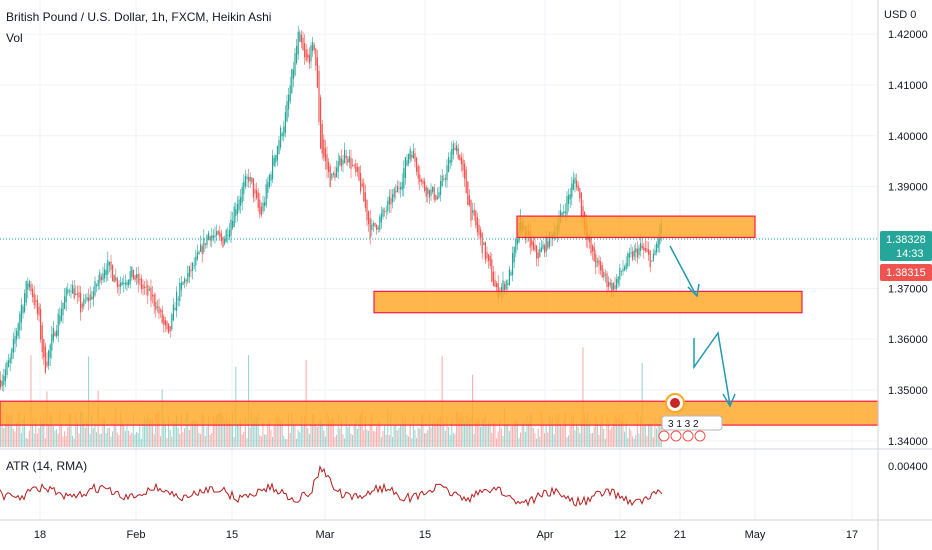 The width and height of the screenshot is (932, 550). I want to click on time-tick-label: Mar, so click(325, 535).